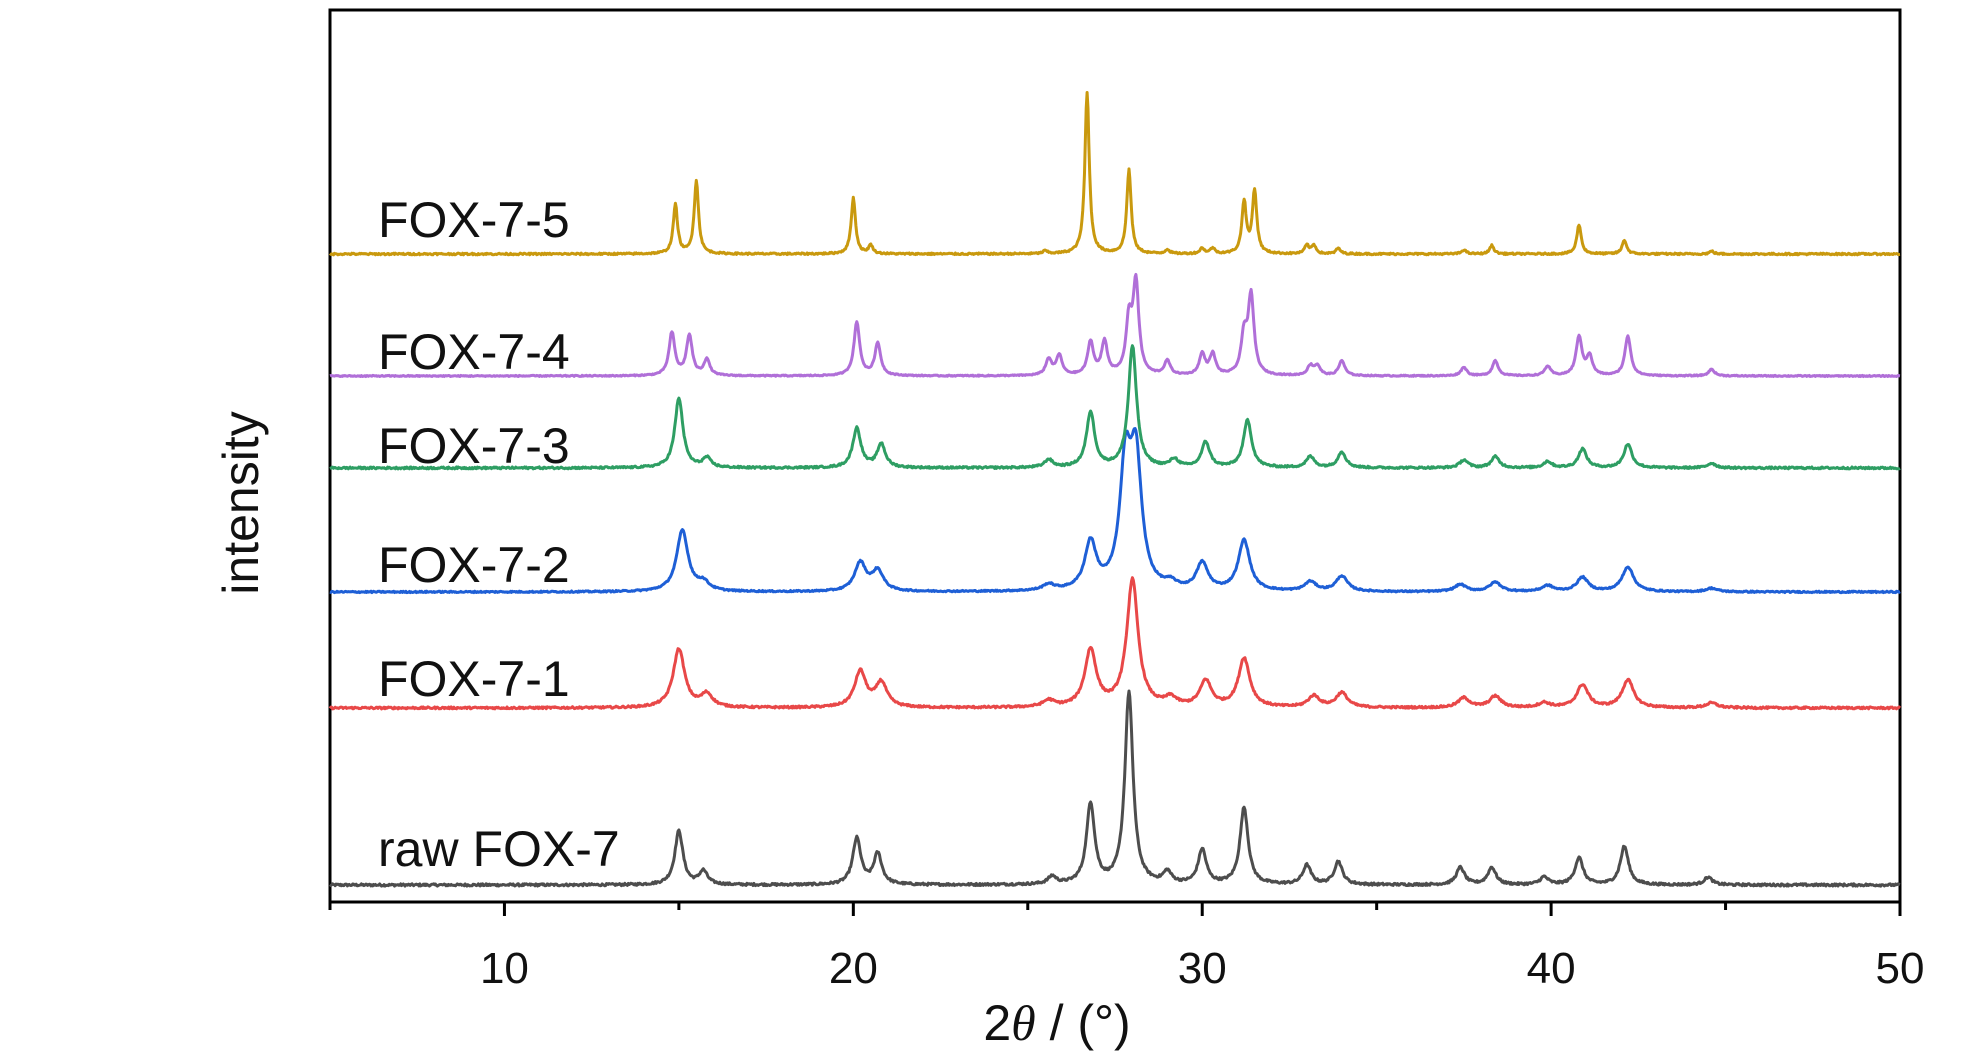 The height and width of the screenshot is (1063, 1984). I want to click on x-axis-title-suffix: / (°), so click(1083, 1023).